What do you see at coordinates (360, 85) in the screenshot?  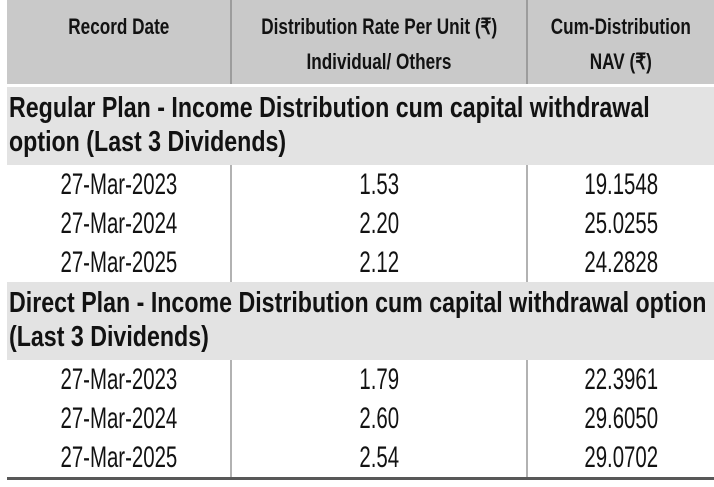 I see `header-separator` at bounding box center [360, 85].